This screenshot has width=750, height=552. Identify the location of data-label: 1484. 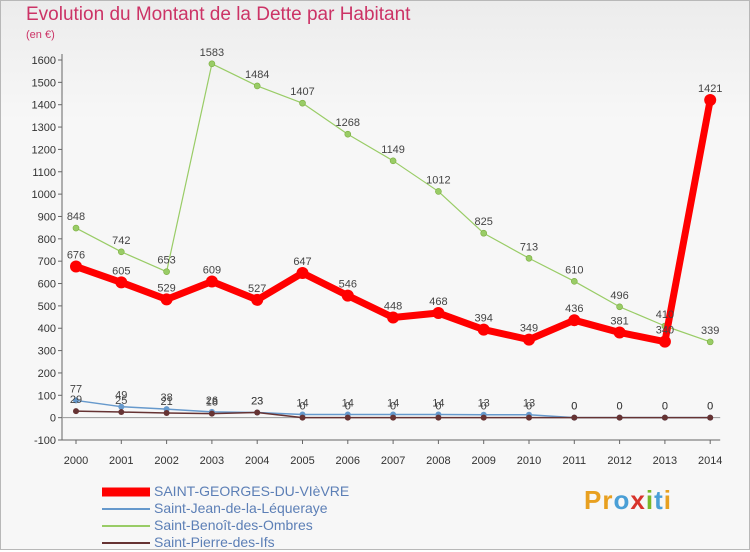
(257, 75).